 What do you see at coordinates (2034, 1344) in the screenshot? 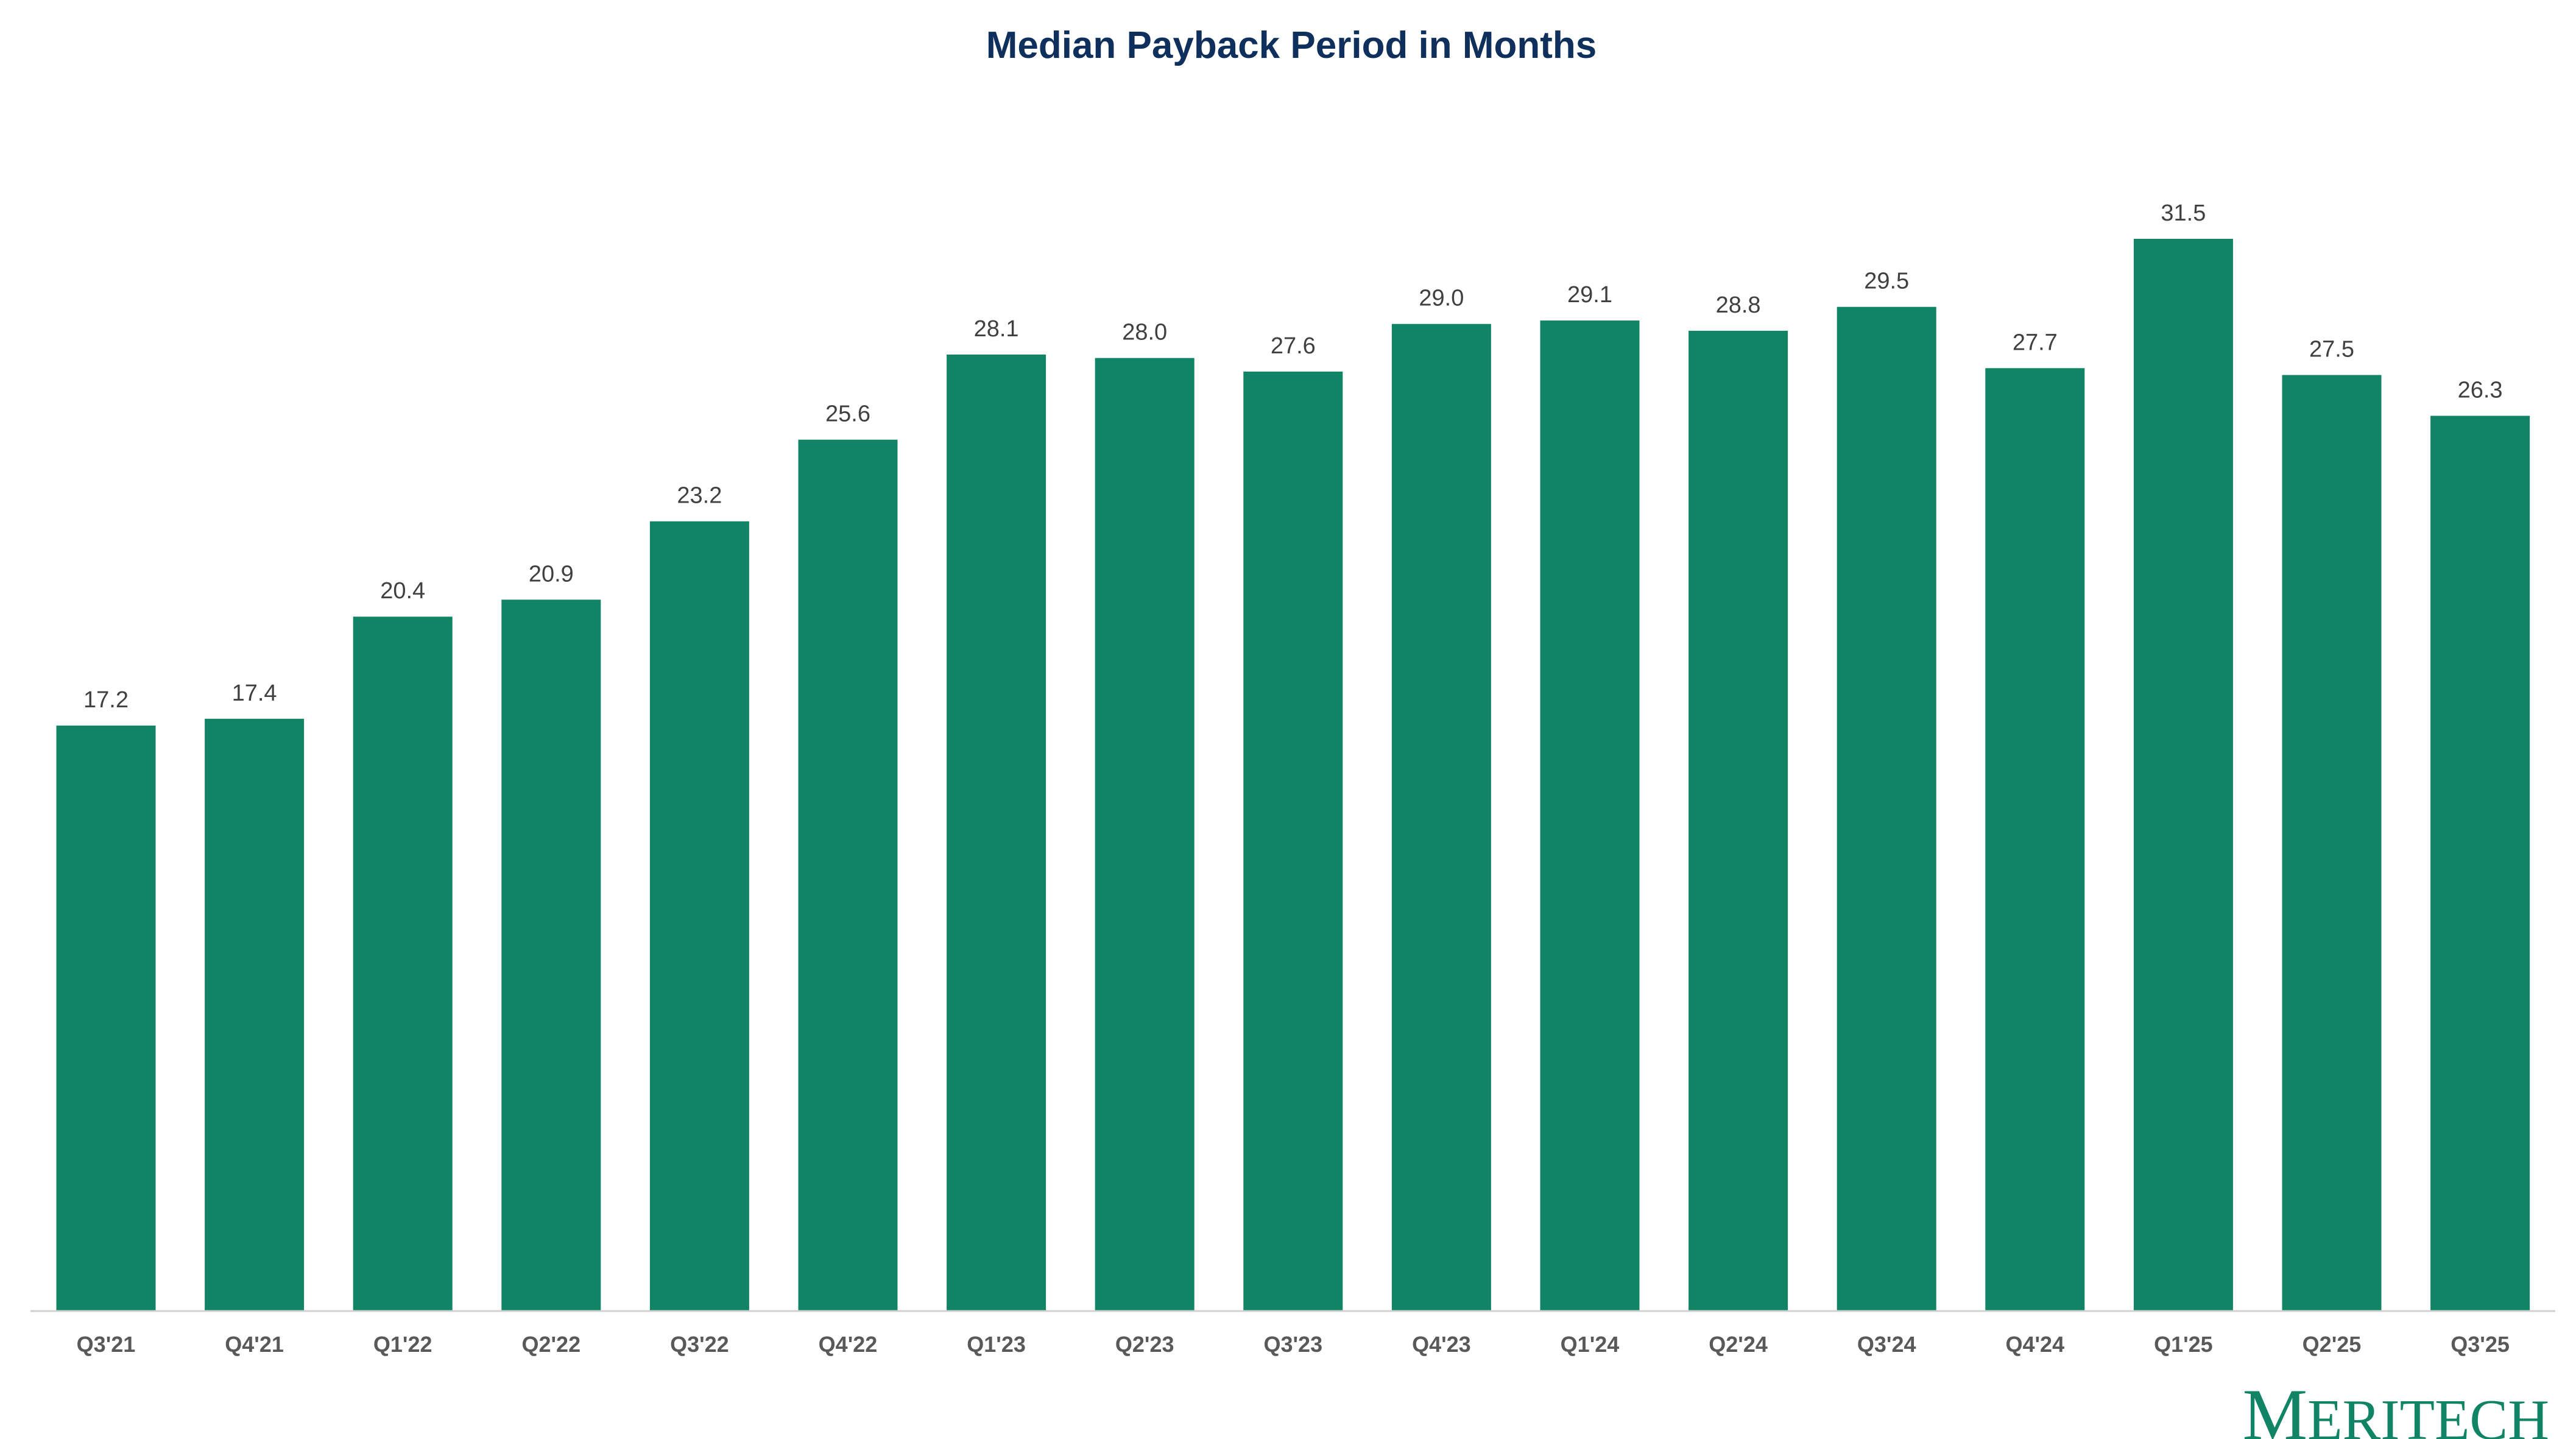
I see `x-tick-label: Q4'24` at bounding box center [2034, 1344].